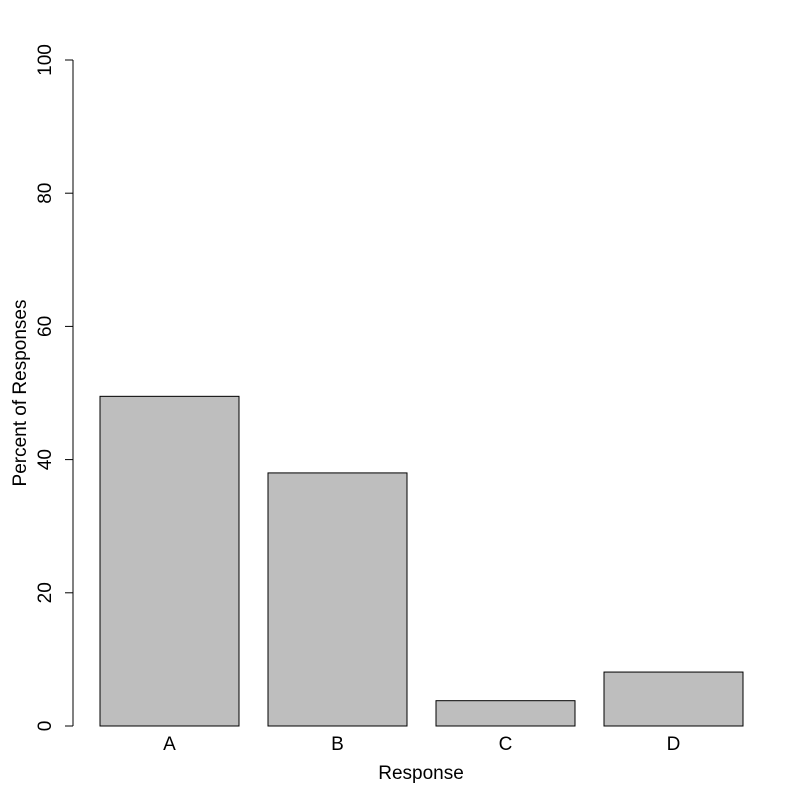 The height and width of the screenshot is (800, 800). Describe the element at coordinates (337, 744) in the screenshot. I see `x-tick-label: B` at that location.